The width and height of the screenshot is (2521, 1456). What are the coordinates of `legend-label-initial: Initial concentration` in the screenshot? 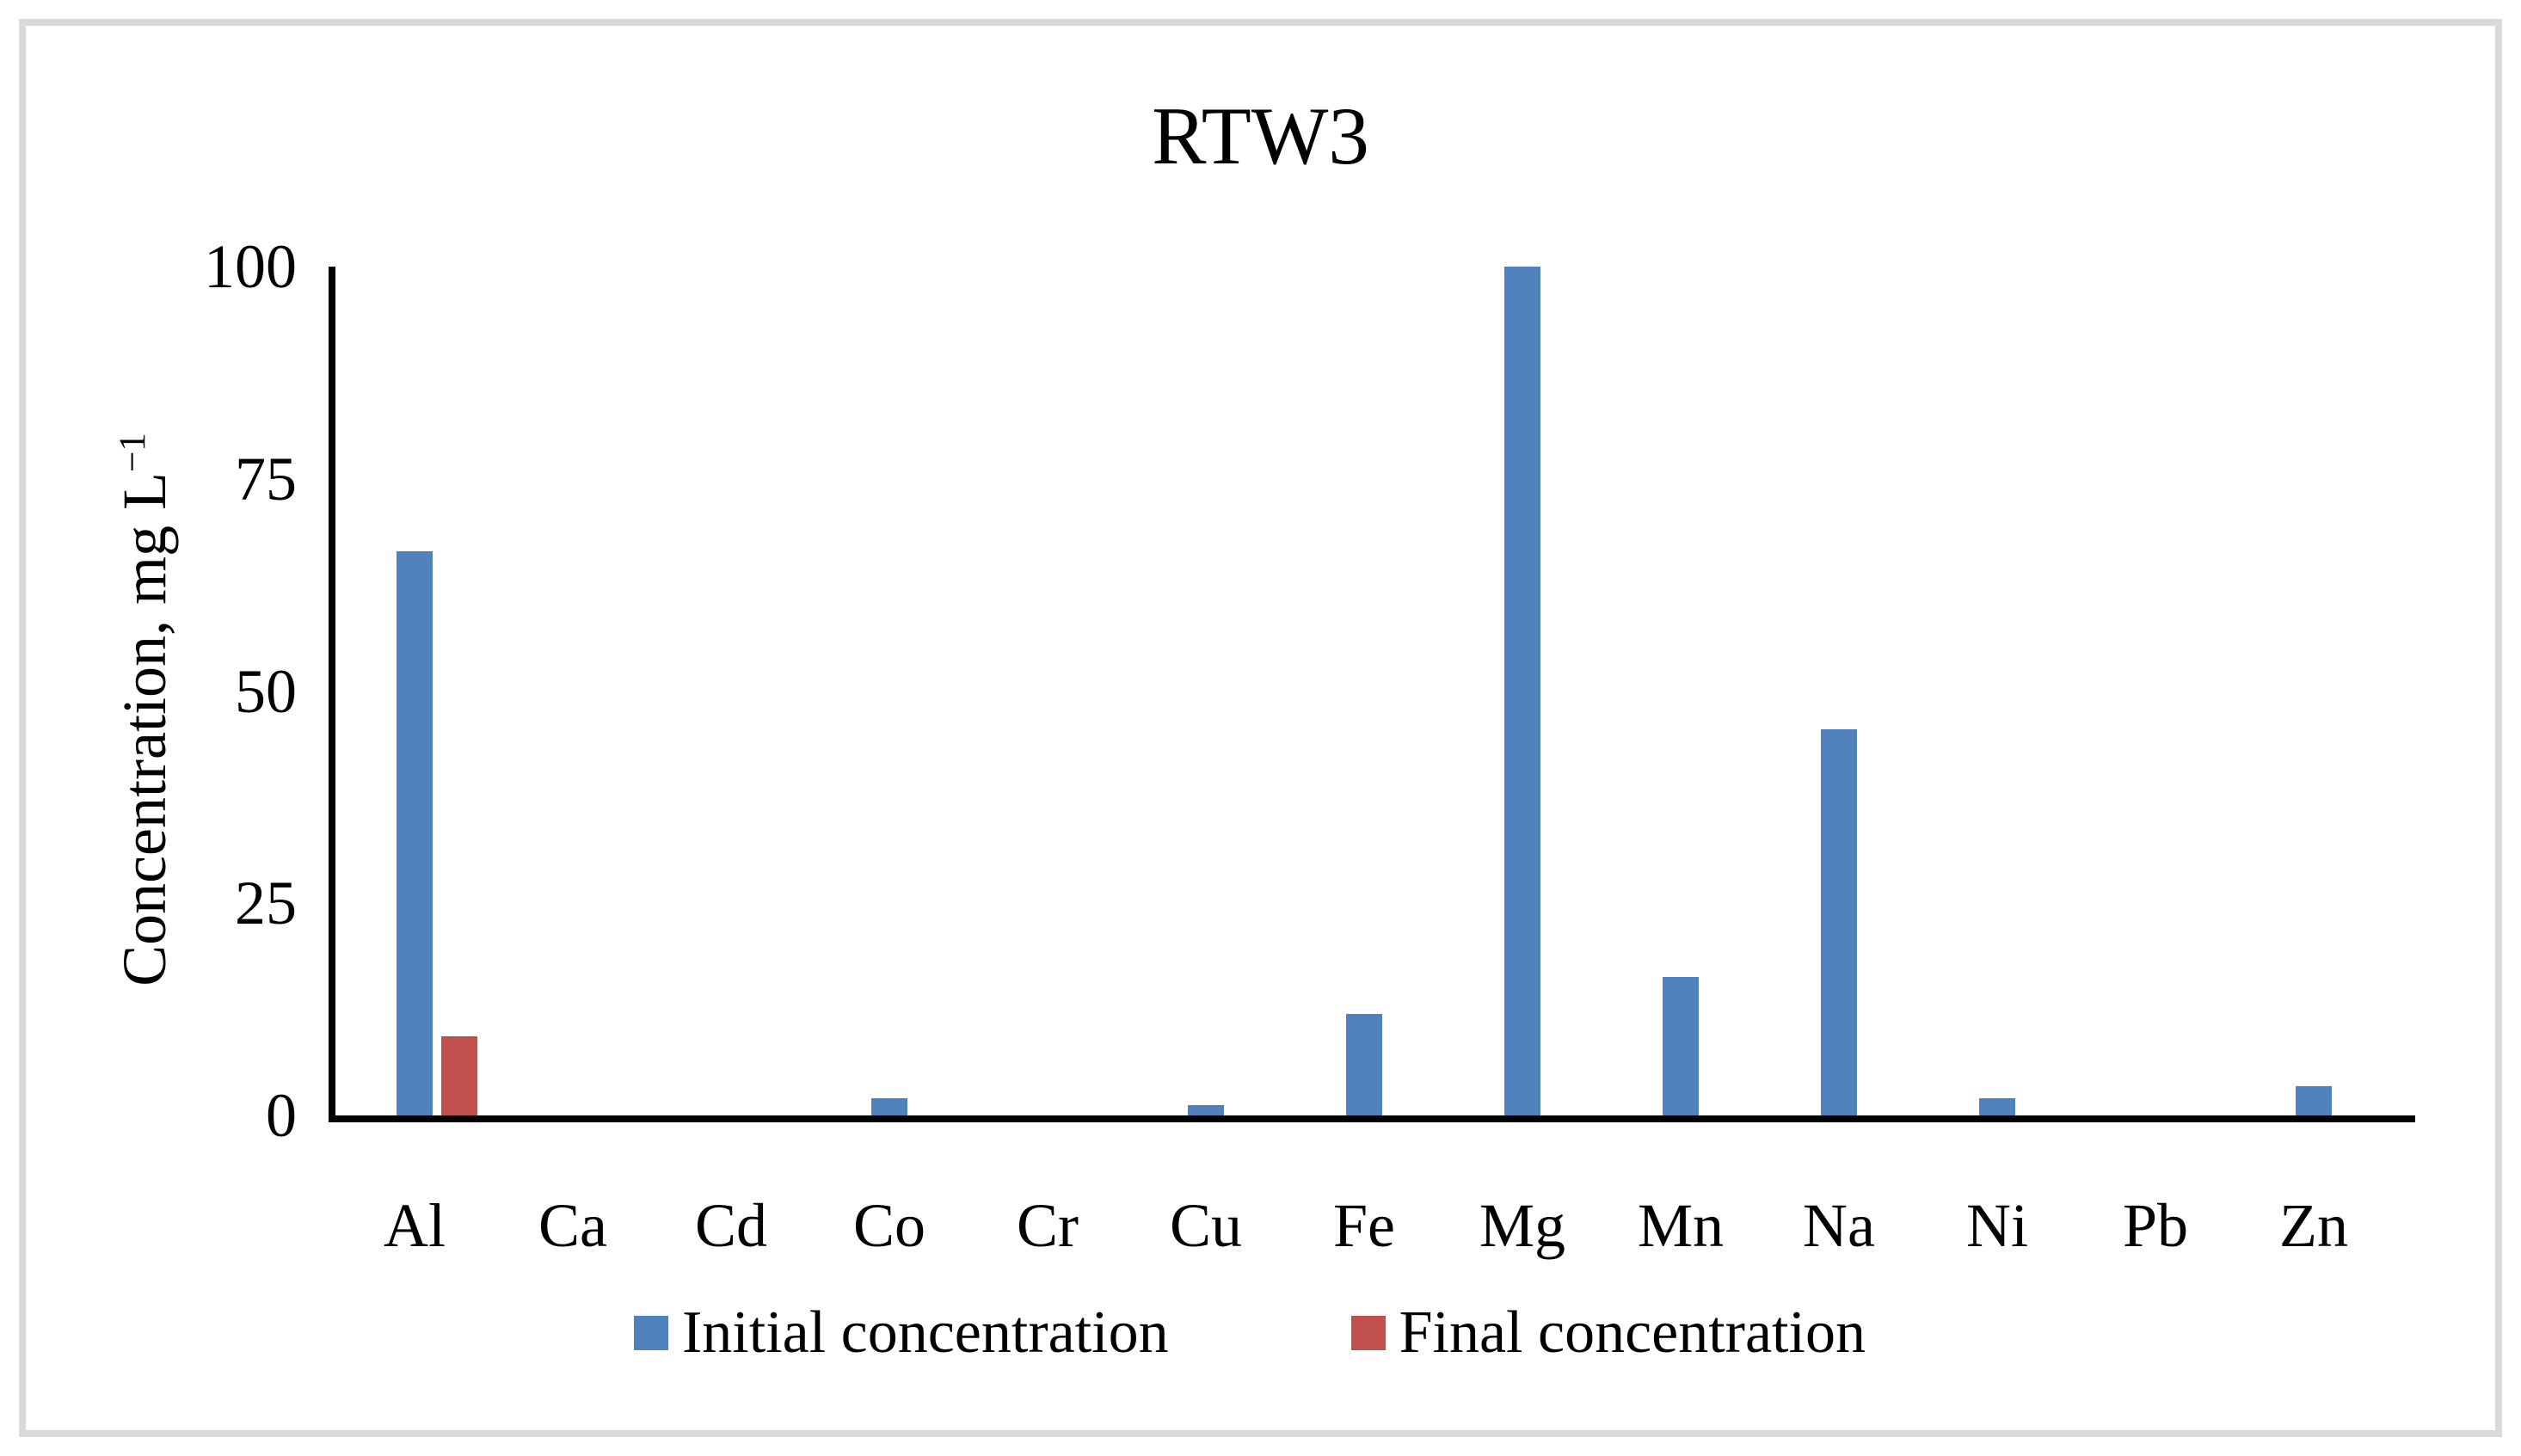 It's located at (925, 1333).